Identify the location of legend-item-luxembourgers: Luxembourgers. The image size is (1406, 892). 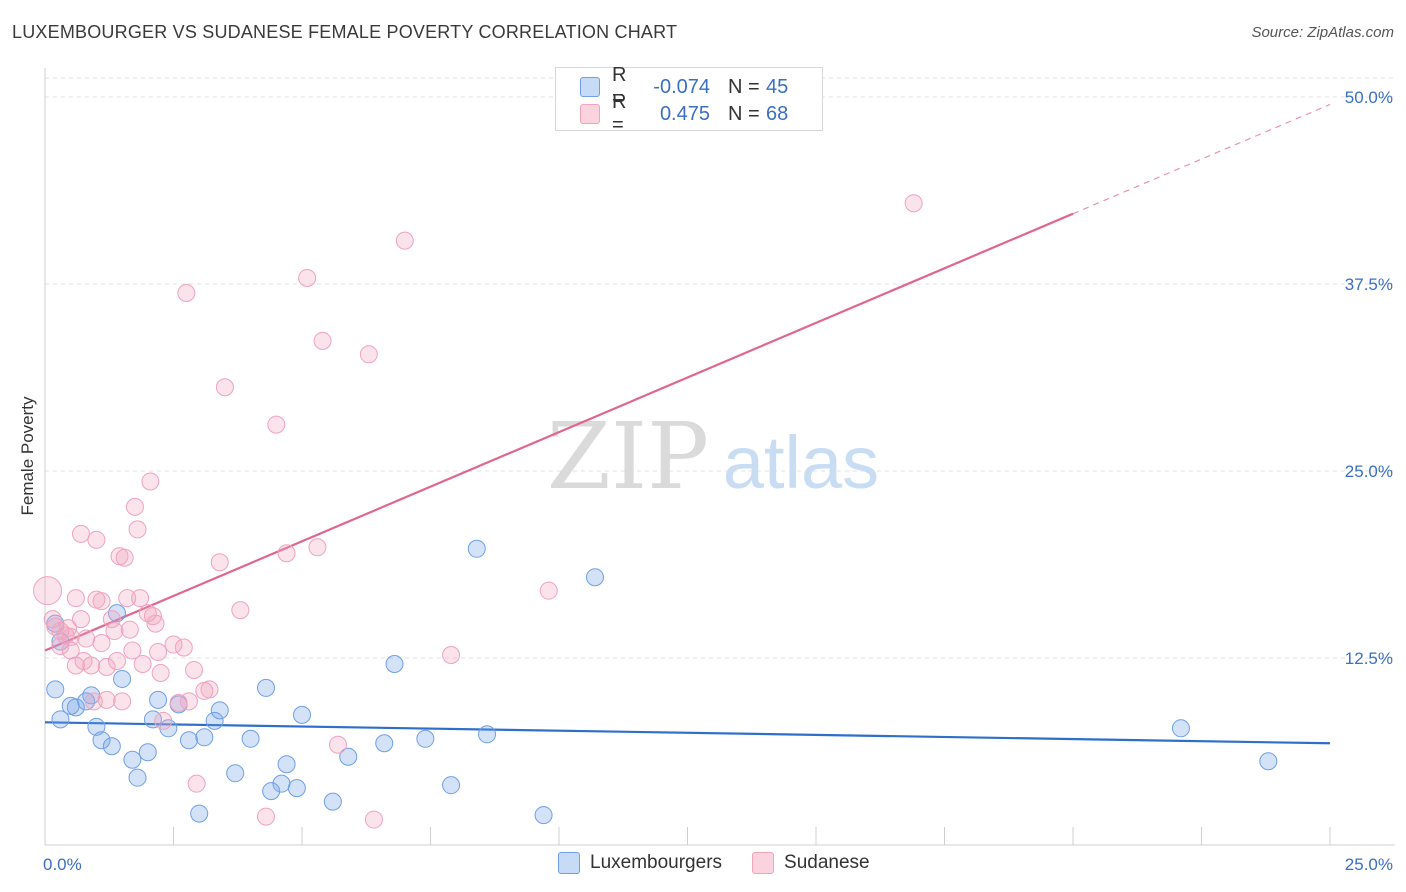
(640, 863).